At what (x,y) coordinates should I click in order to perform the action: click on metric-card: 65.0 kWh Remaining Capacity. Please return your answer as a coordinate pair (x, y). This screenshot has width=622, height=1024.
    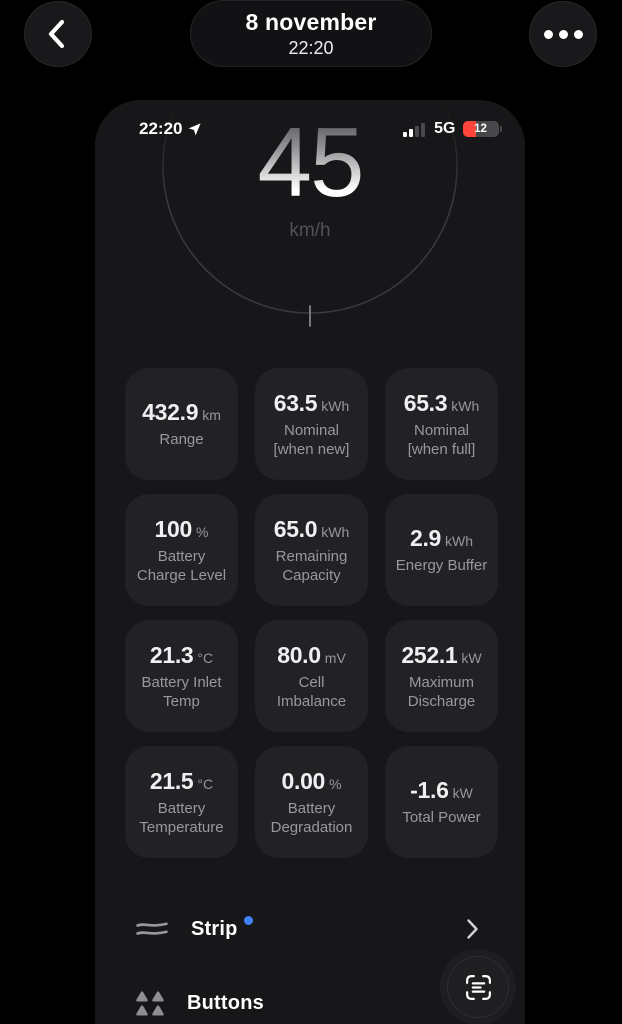
    Looking at the image, I should click on (311, 550).